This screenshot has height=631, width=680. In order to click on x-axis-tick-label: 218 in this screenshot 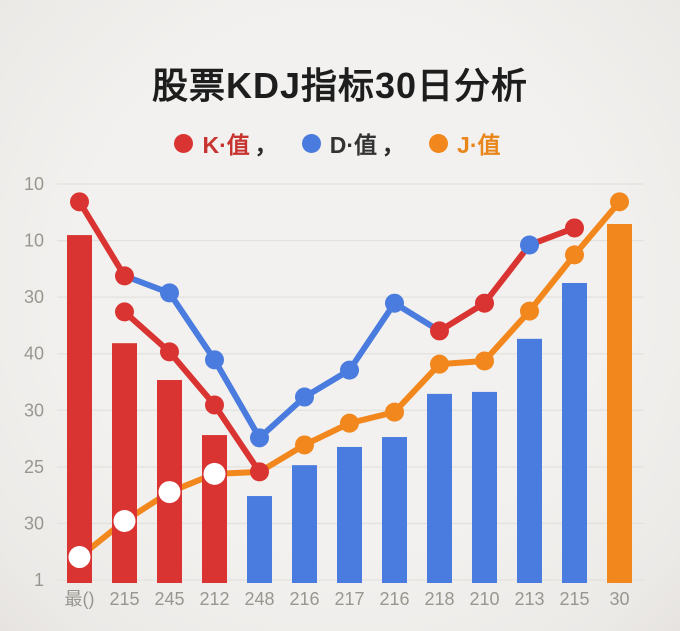, I will do `click(439, 599)`.